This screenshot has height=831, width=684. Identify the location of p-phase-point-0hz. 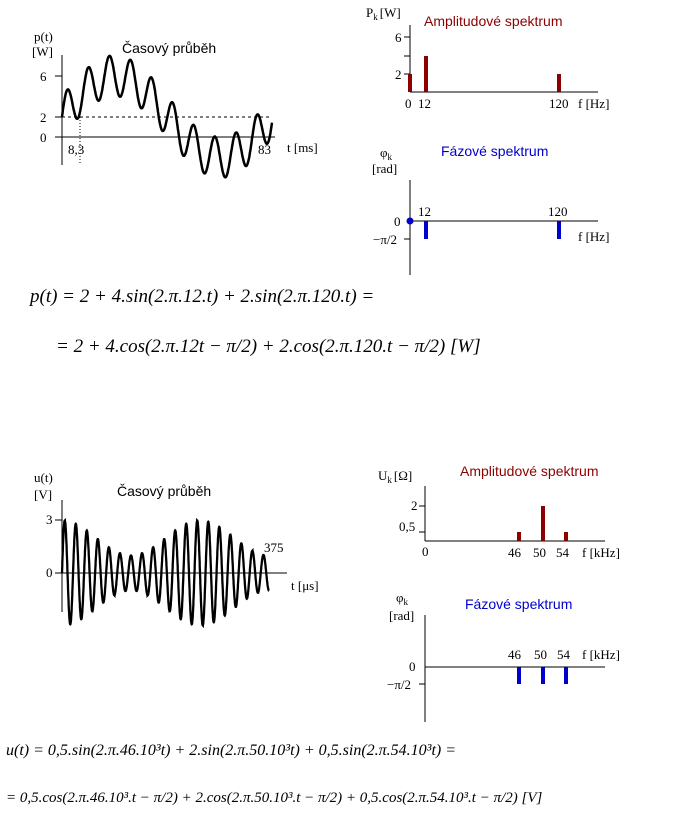
(410, 221).